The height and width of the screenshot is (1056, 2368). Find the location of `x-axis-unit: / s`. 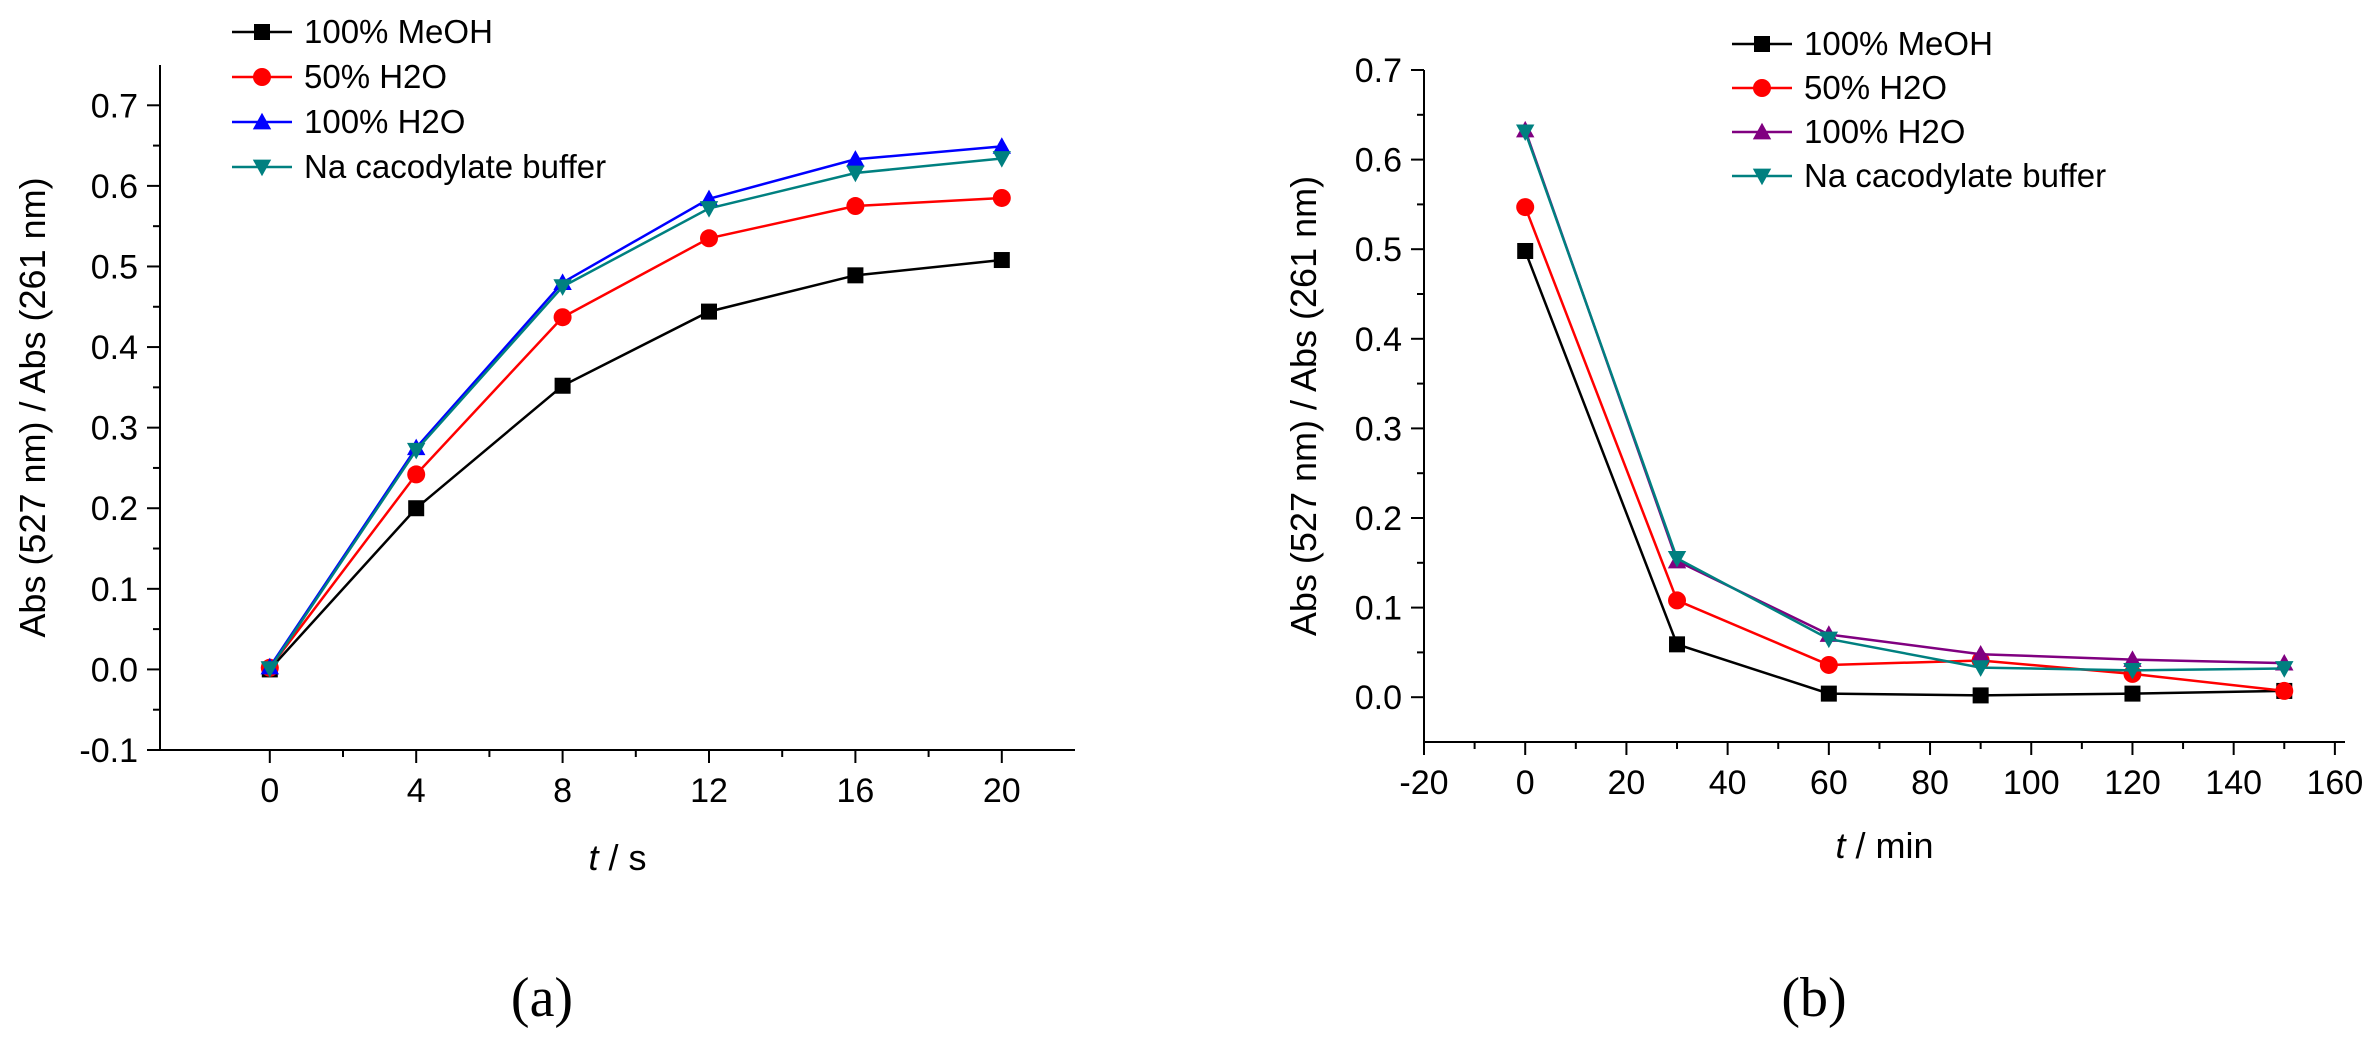

x-axis-unit: / s is located at coordinates (623, 857).